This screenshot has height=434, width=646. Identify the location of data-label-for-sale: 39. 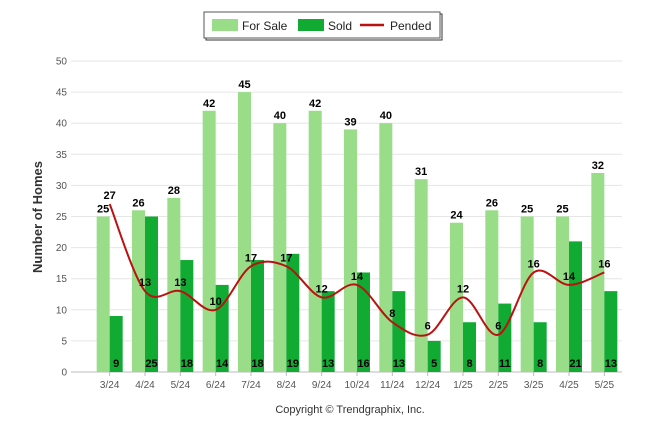
(350, 122).